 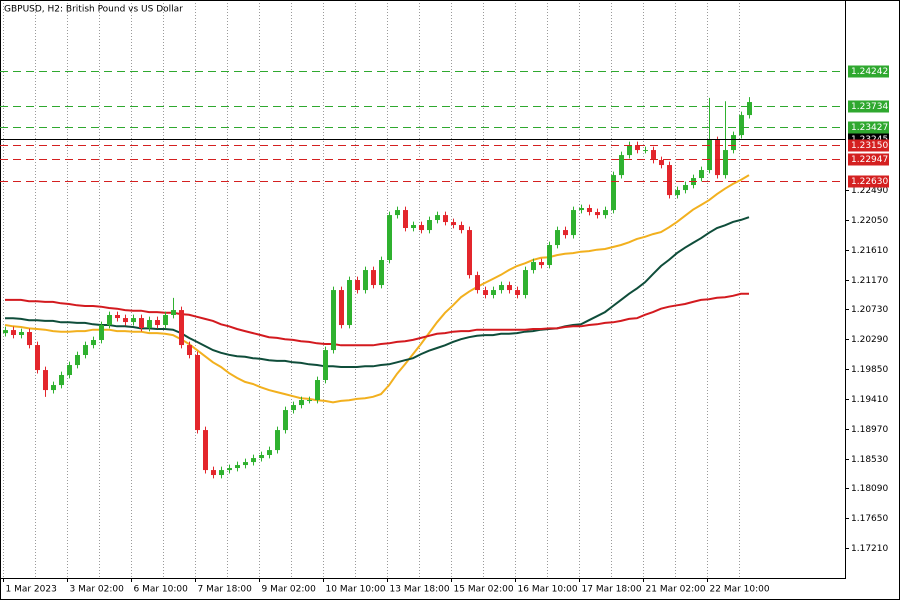 I want to click on price-level-label: 1.24242, so click(x=869, y=72).